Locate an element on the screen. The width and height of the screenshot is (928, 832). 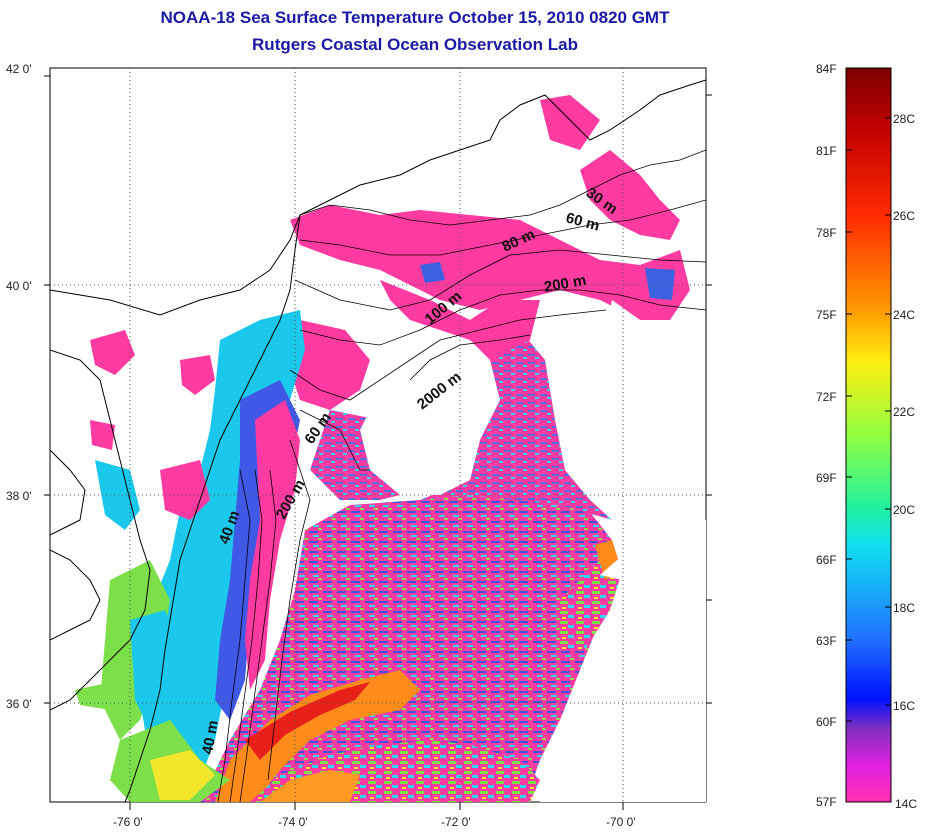
contour-80m is located at coordinates (500, 280).